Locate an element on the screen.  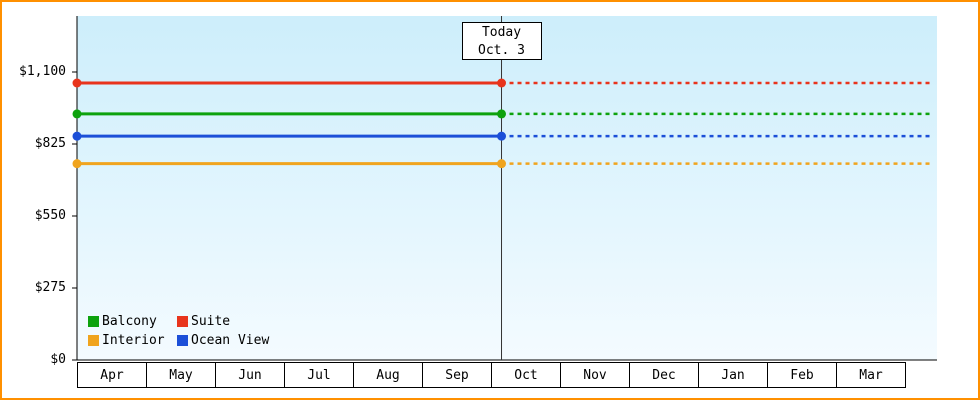
today-label: Today is located at coordinates (501, 32).